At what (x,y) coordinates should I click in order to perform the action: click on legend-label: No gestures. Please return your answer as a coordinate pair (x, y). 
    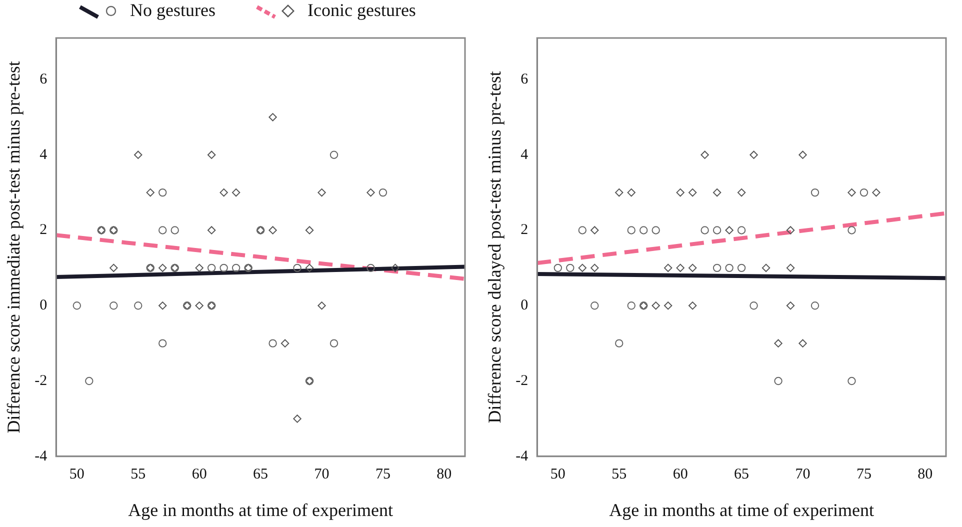
    Looking at the image, I should click on (173, 10).